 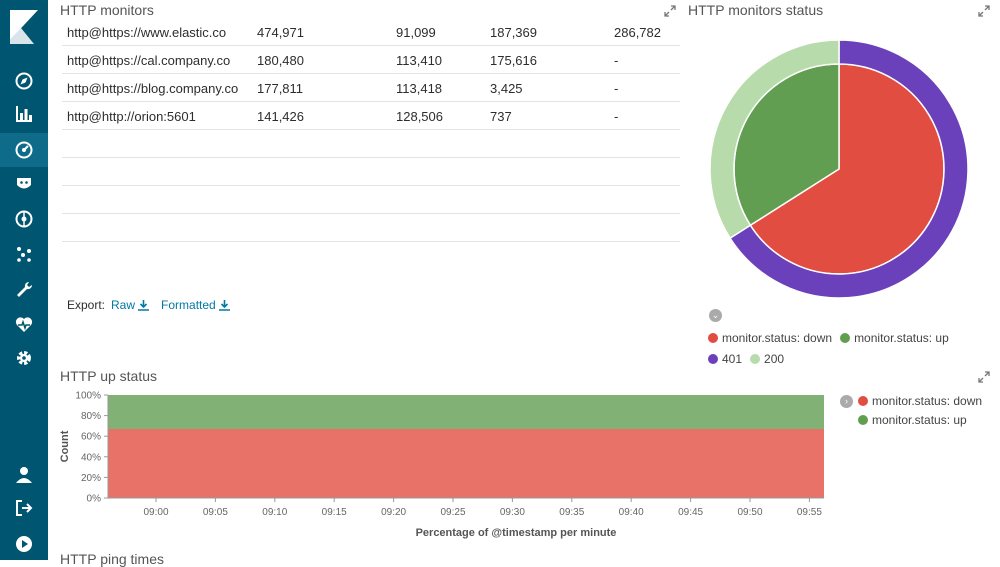 I want to click on monitor-name-cell: http@http://orion:5601, so click(x=131, y=116).